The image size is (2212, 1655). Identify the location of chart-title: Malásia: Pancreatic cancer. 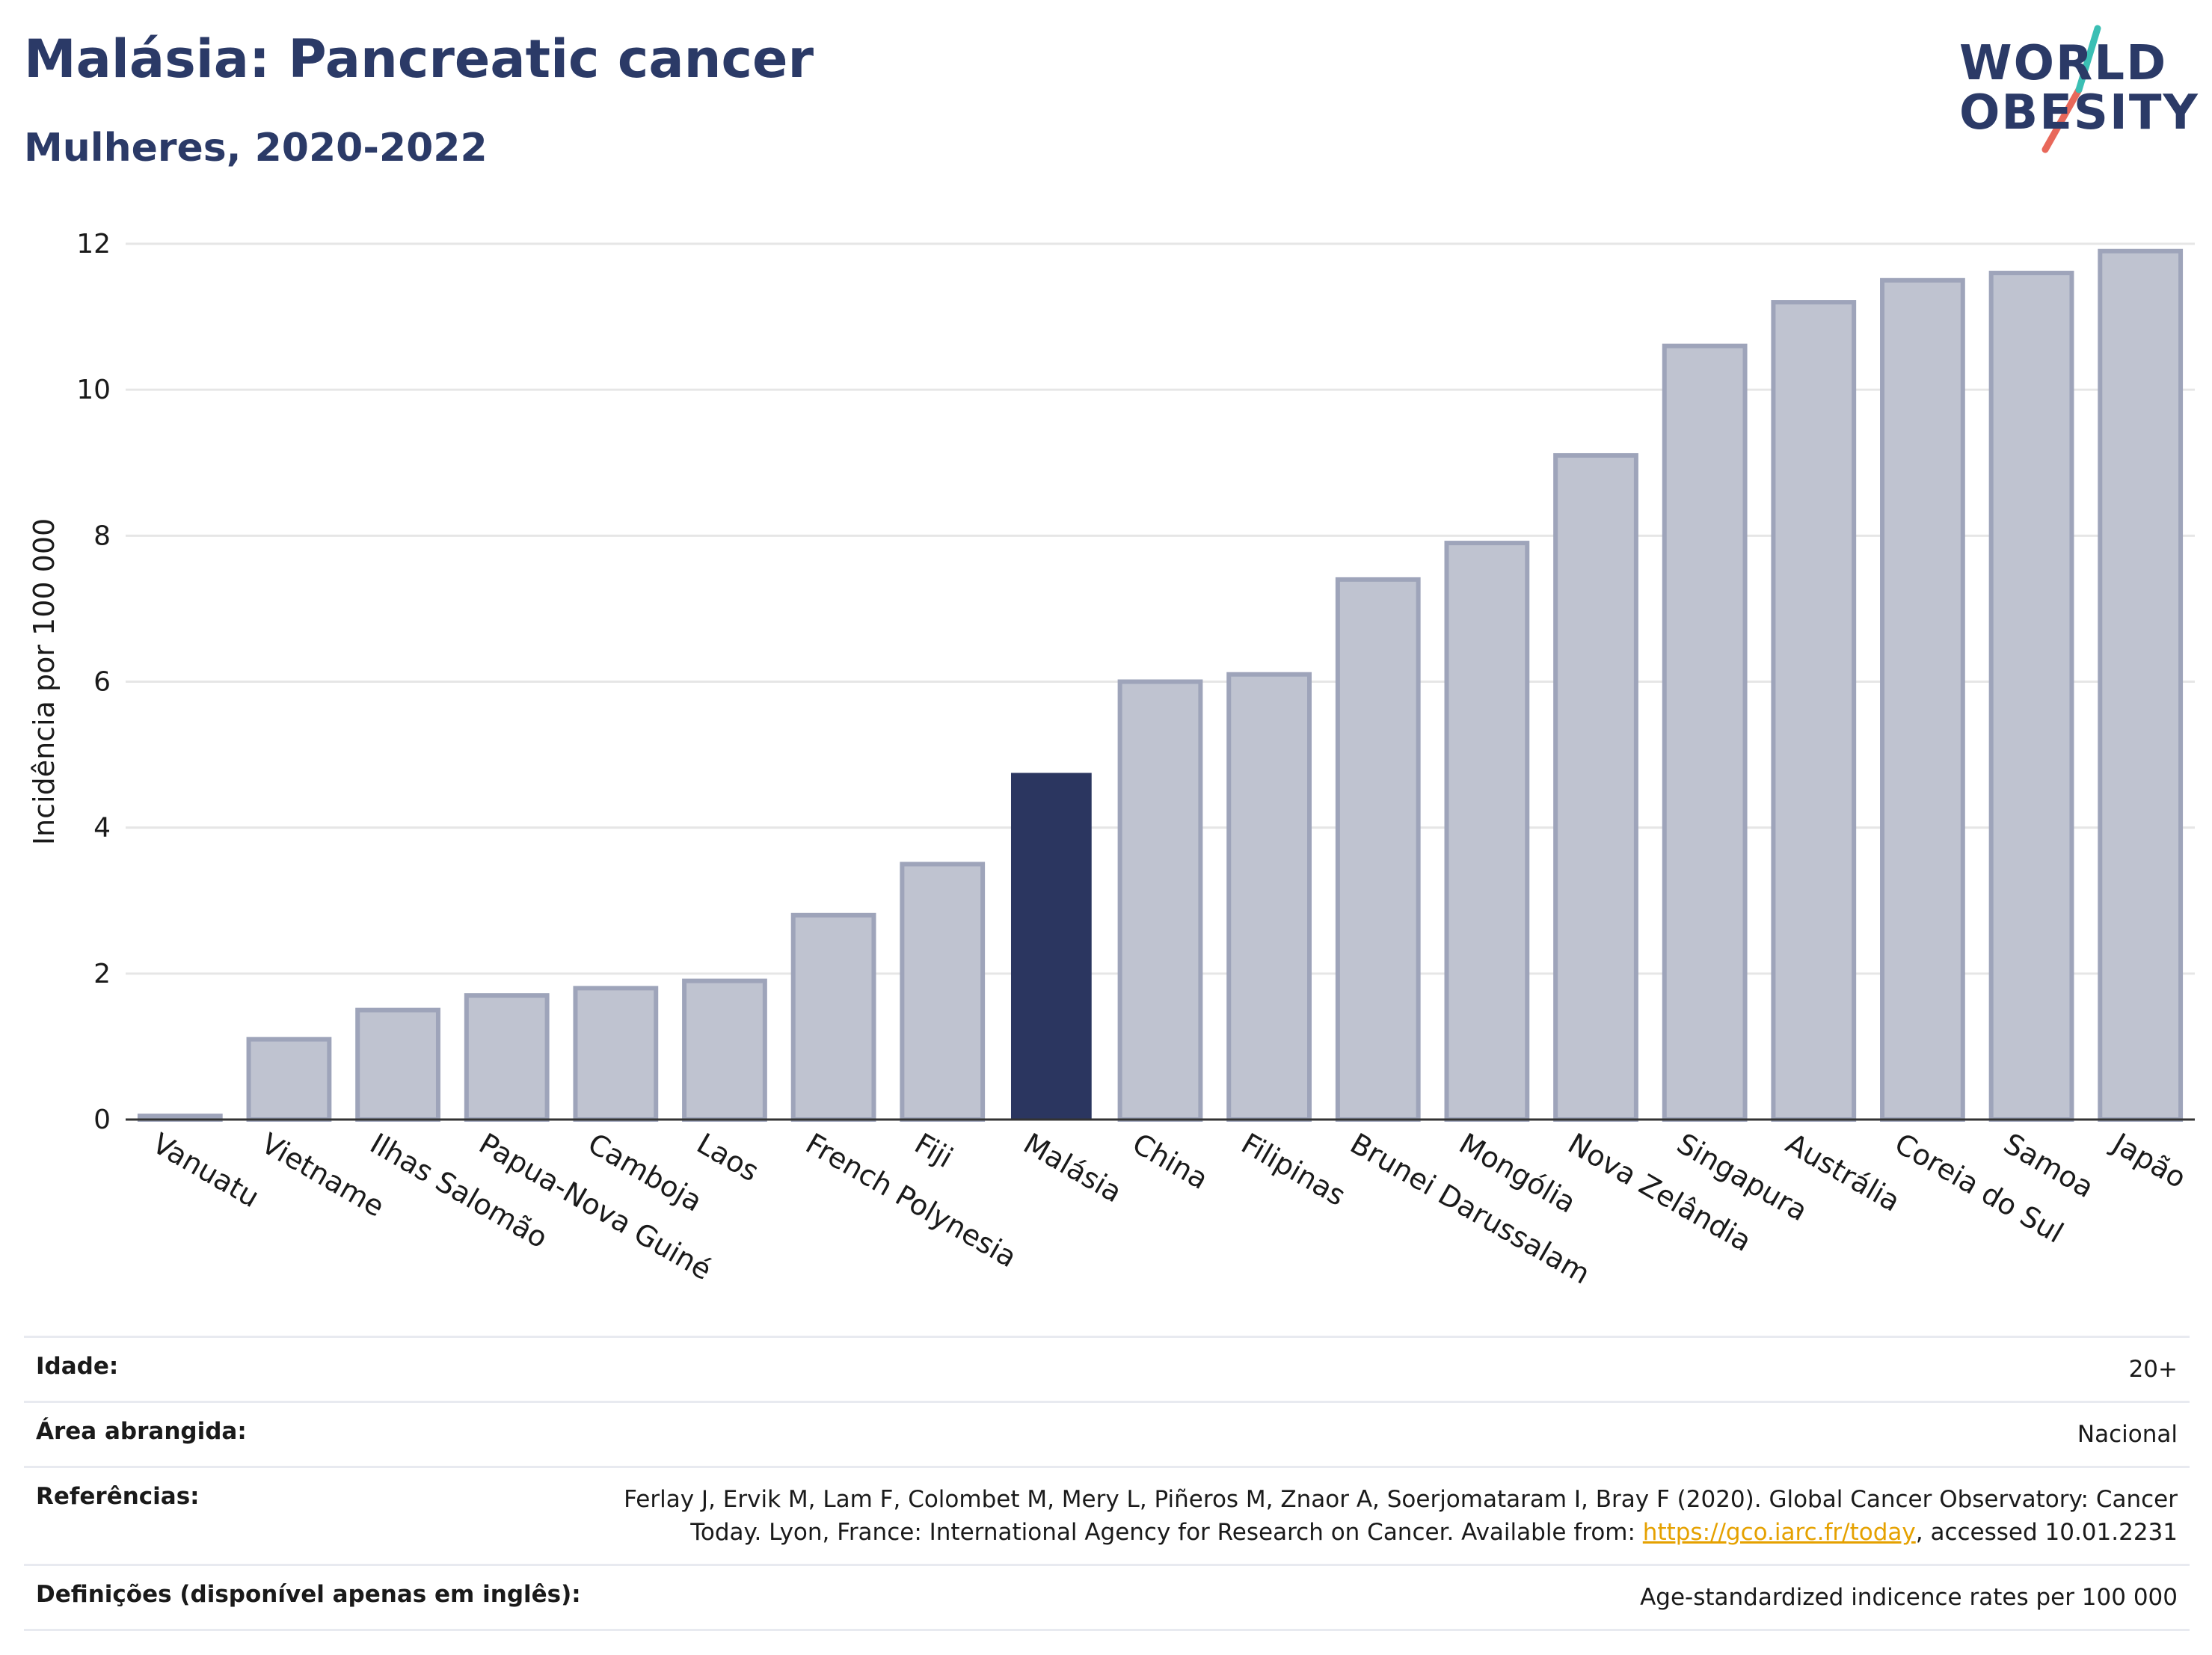
(419, 59).